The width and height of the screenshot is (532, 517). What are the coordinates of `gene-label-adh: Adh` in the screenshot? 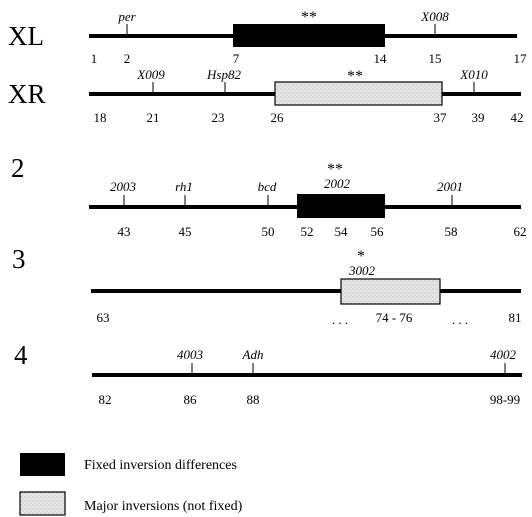 It's located at (253, 354).